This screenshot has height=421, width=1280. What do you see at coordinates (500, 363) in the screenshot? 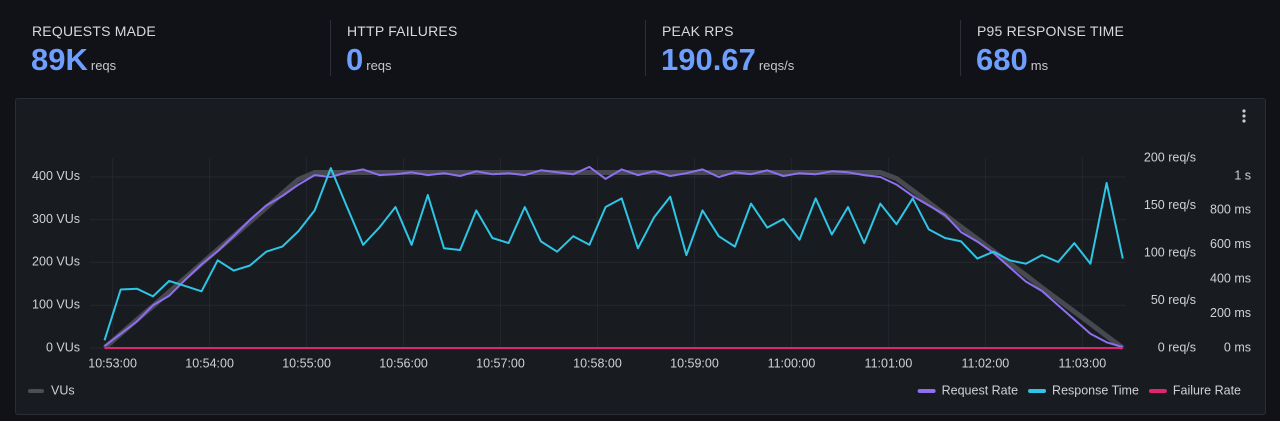
I see `x-tick-label: 10:57:00` at bounding box center [500, 363].